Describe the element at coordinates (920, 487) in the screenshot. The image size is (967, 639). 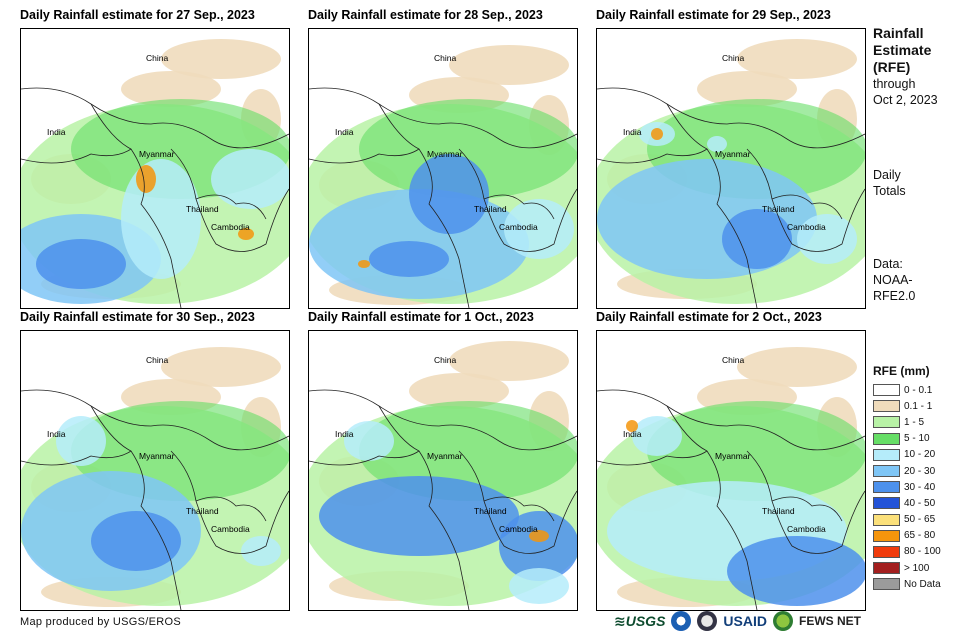
I see `legend-label: 30 - 40` at that location.